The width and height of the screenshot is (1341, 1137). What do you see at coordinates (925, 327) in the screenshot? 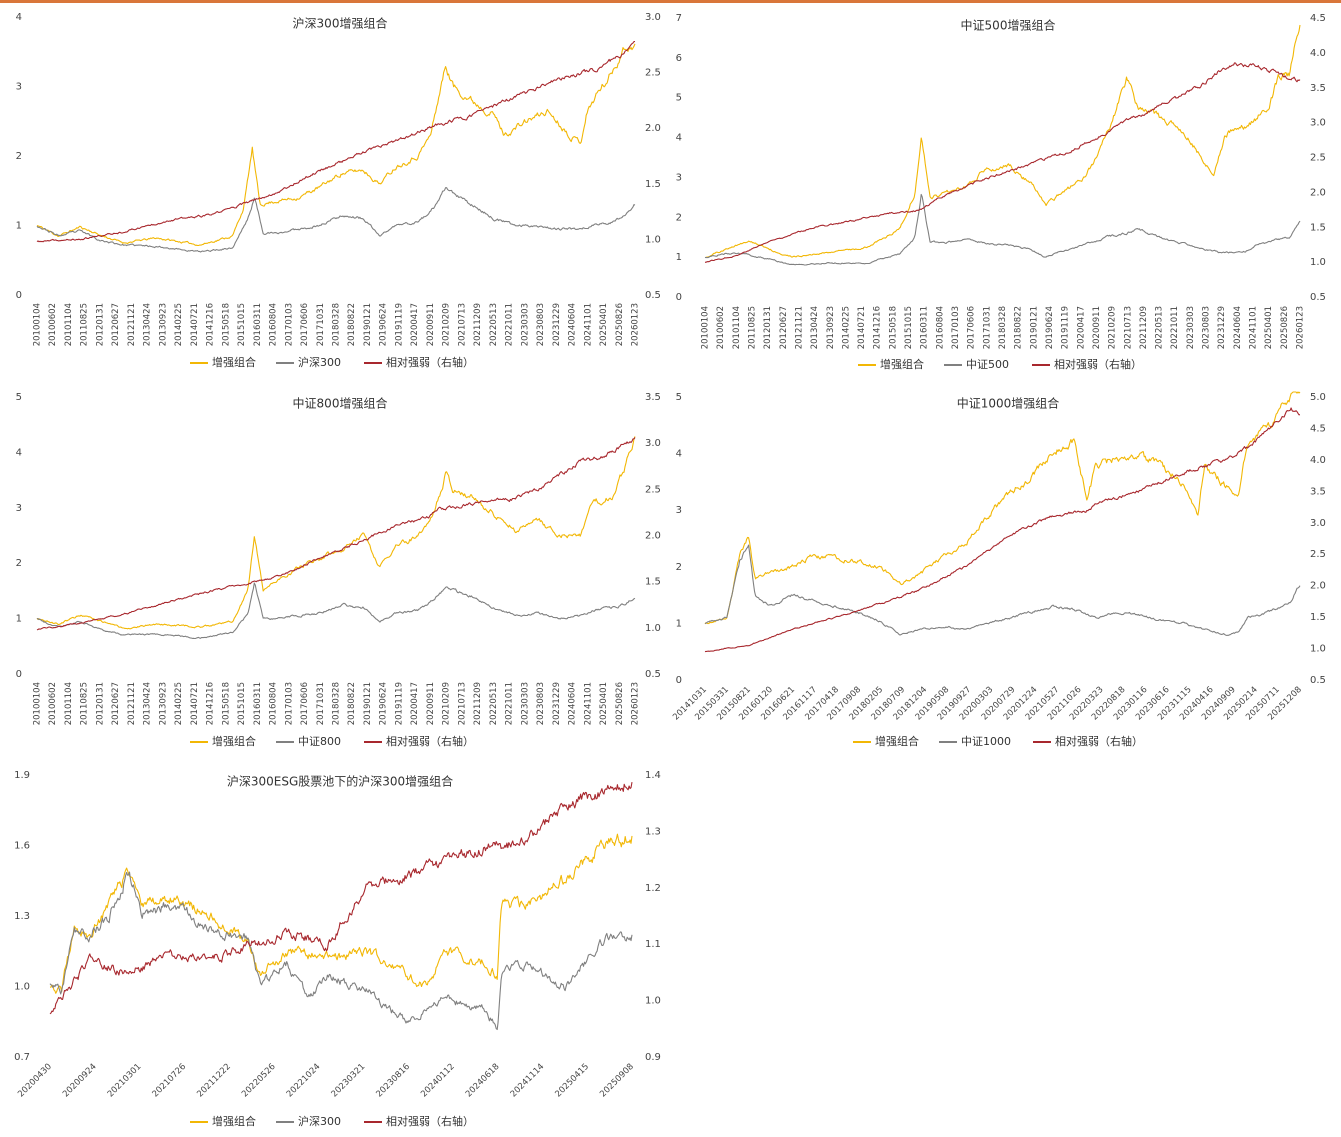
I see `x-tick-label: 20160311` at bounding box center [925, 327].